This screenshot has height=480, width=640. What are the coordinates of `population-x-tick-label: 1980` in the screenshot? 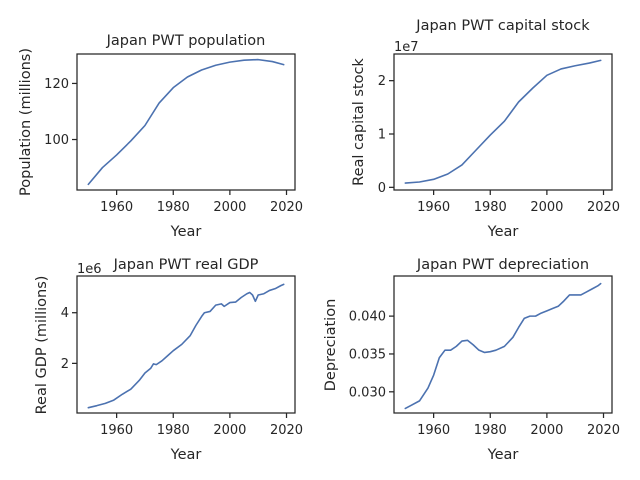 It's located at (173, 207).